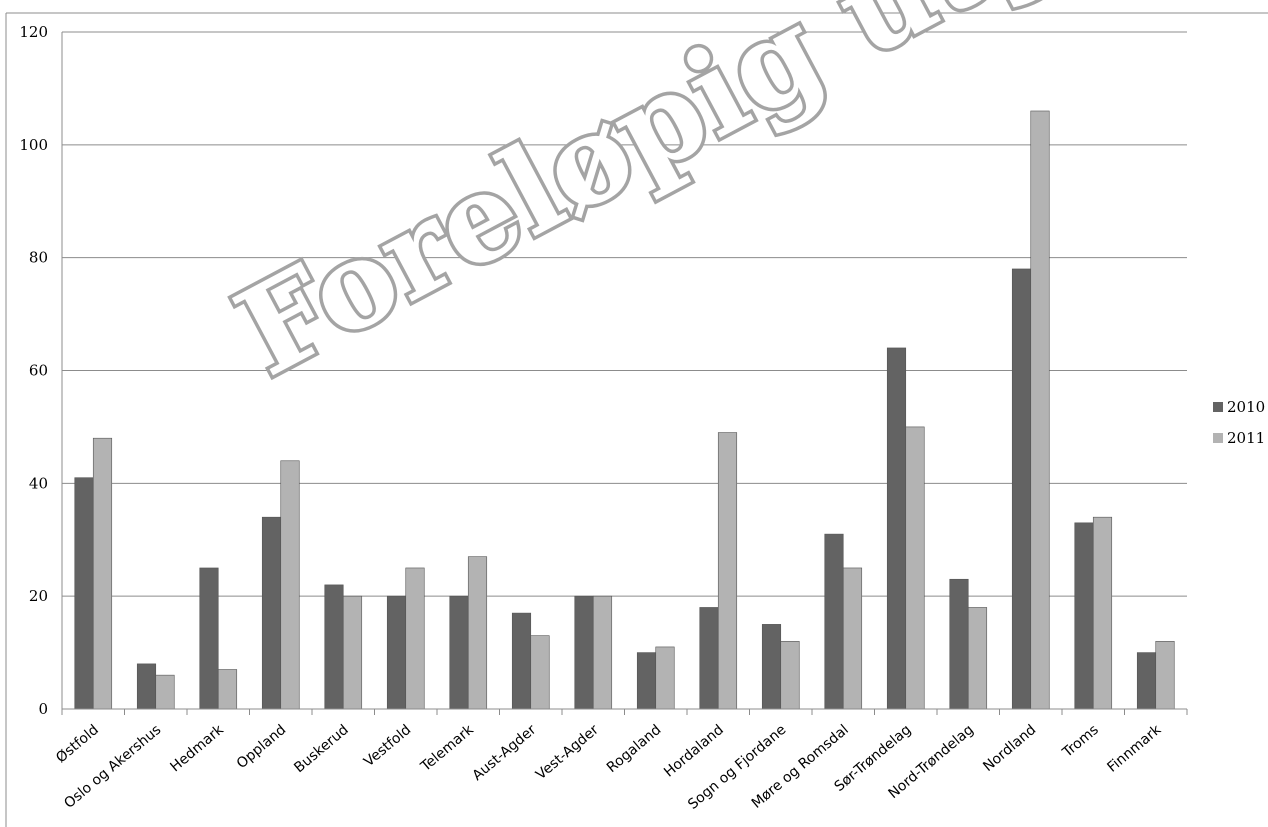  I want to click on y-tick-label: 80, so click(38, 258).